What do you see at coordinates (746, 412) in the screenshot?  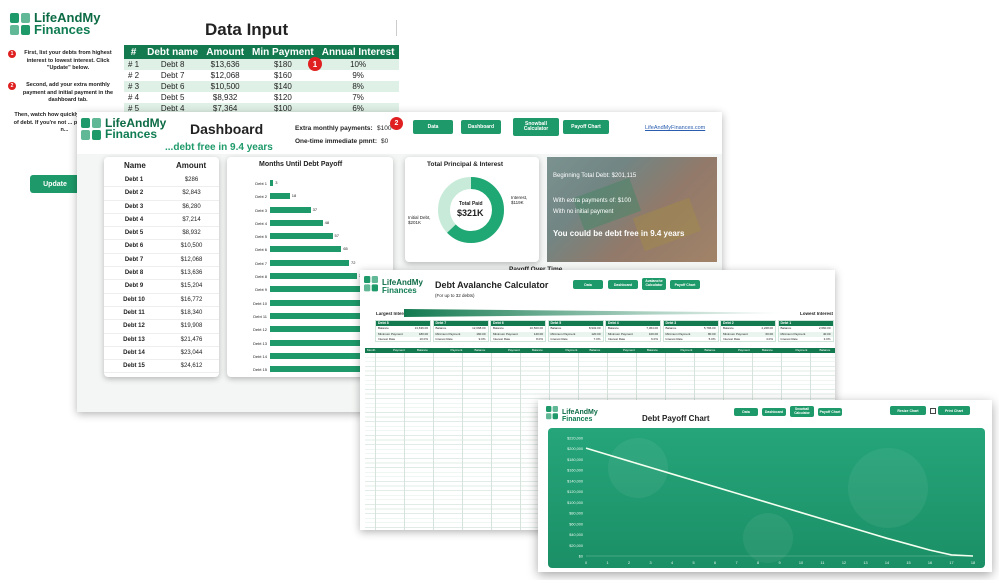 I see `payoff-nav-data: Data` at bounding box center [746, 412].